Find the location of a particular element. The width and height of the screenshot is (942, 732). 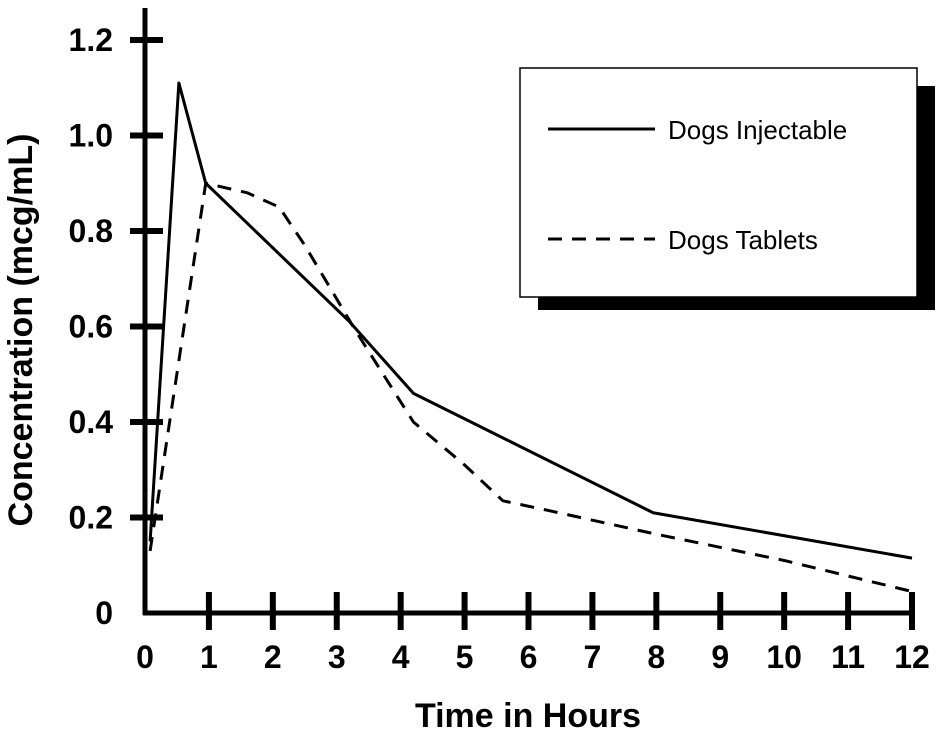

x-tick-label: 5 is located at coordinates (465, 657).